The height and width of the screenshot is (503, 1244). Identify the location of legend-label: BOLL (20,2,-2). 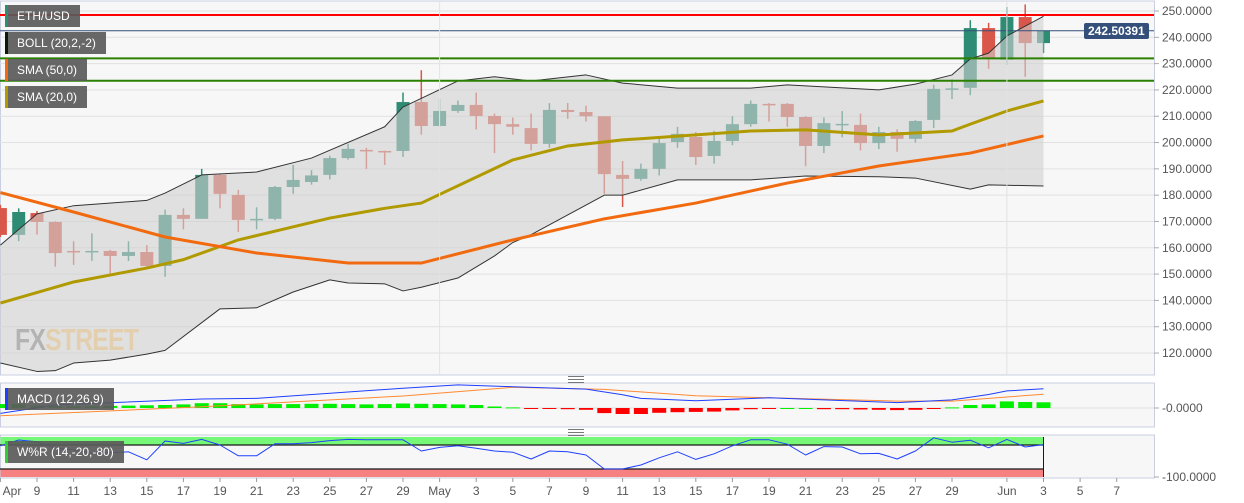
(56, 43).